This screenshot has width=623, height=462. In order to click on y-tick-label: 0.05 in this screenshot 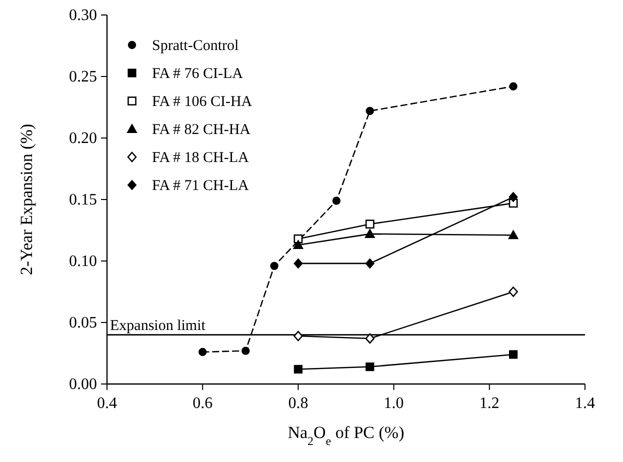, I will do `click(83, 323)`.